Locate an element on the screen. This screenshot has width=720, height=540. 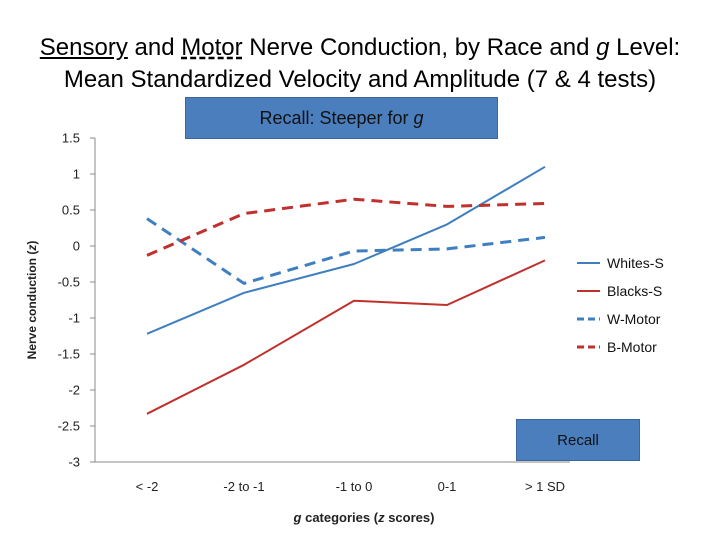
title-and: and is located at coordinates (154, 47).